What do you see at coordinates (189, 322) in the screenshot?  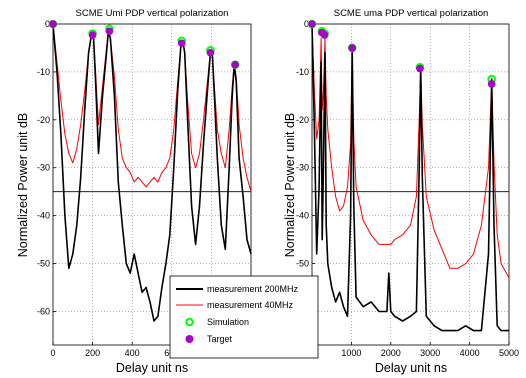 I see `legend-swatch-simulation` at bounding box center [189, 322].